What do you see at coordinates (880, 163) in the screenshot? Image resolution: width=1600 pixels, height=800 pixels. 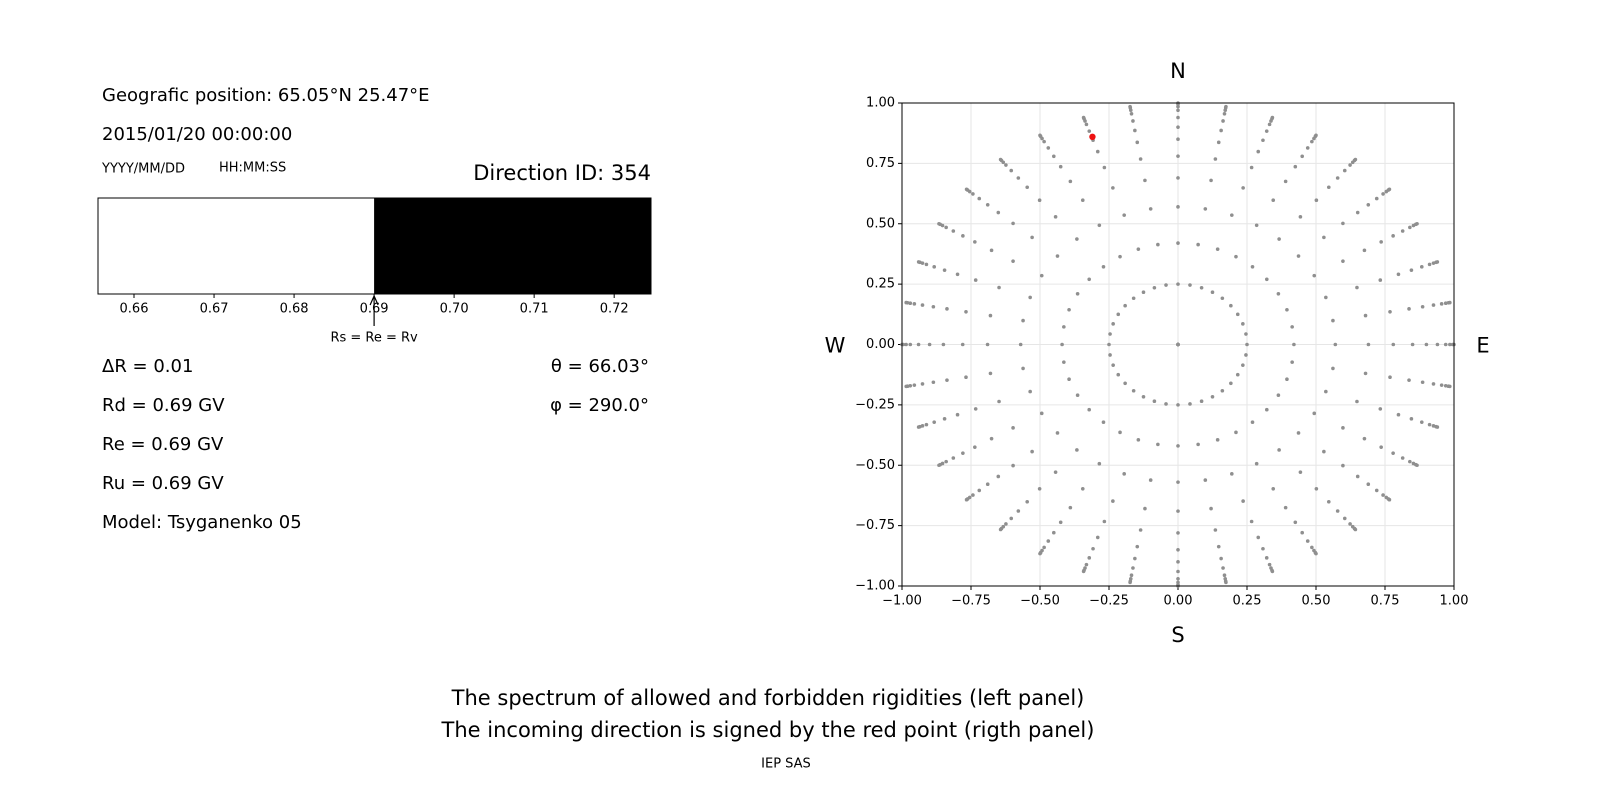 I see `y-tick-label: 0.75` at bounding box center [880, 163].